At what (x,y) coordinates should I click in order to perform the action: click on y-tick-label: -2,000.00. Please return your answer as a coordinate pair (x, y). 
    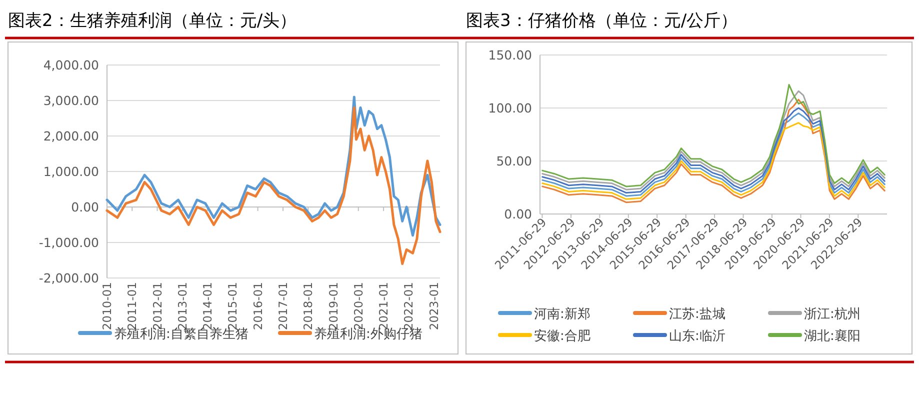
    Looking at the image, I should click on (69, 278).